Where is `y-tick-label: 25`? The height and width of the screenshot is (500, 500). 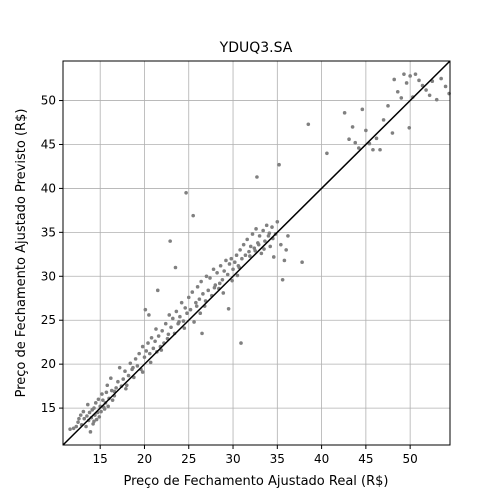
y-tick-label: 25 is located at coordinates (48, 320).